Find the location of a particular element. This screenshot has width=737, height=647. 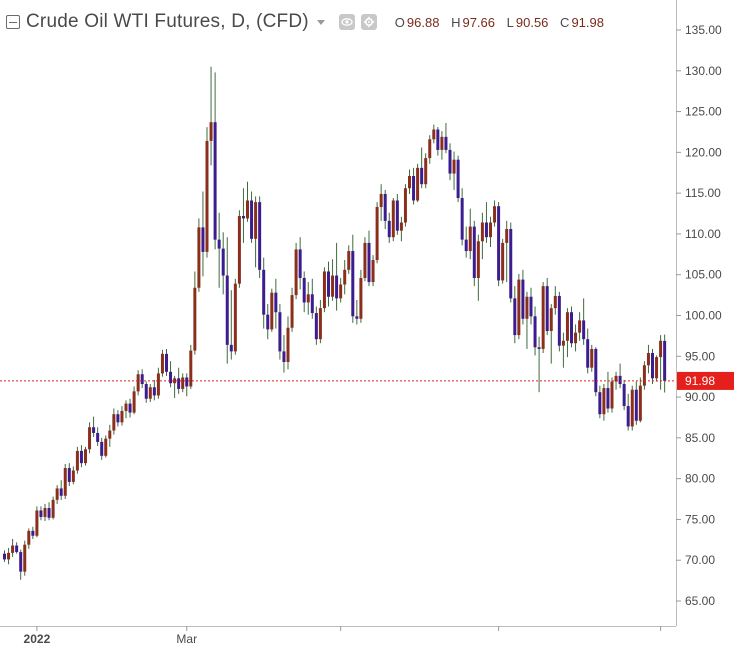

symbol-title: Crude Oil WTI Futures, D, (CFD) is located at coordinates (167, 21).